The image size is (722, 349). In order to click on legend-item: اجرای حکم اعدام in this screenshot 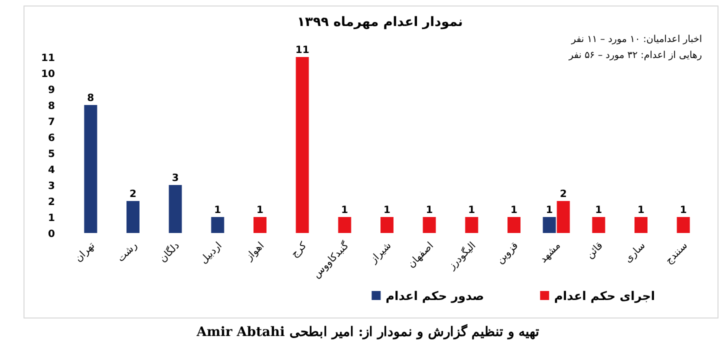, I will do `click(597, 296)`.